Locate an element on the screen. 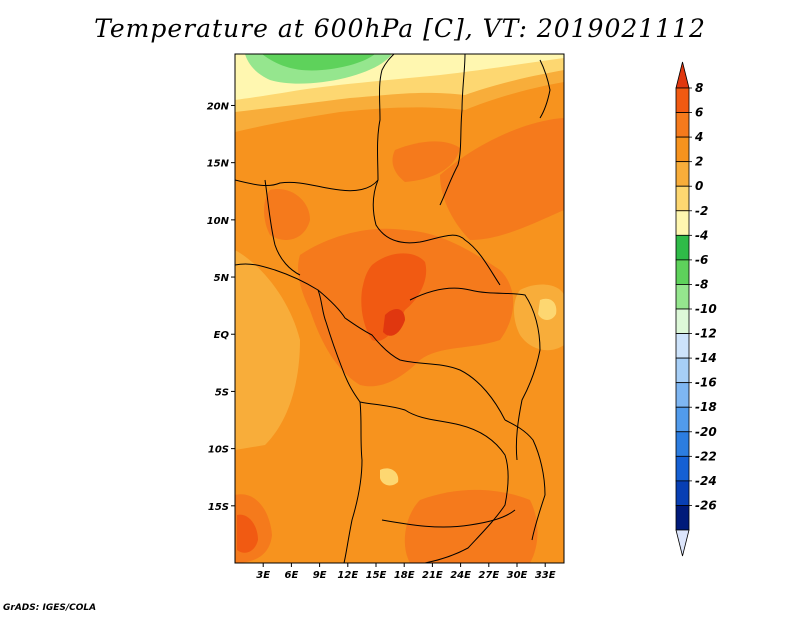  colorbar-label: -6 is located at coordinates (701, 260).